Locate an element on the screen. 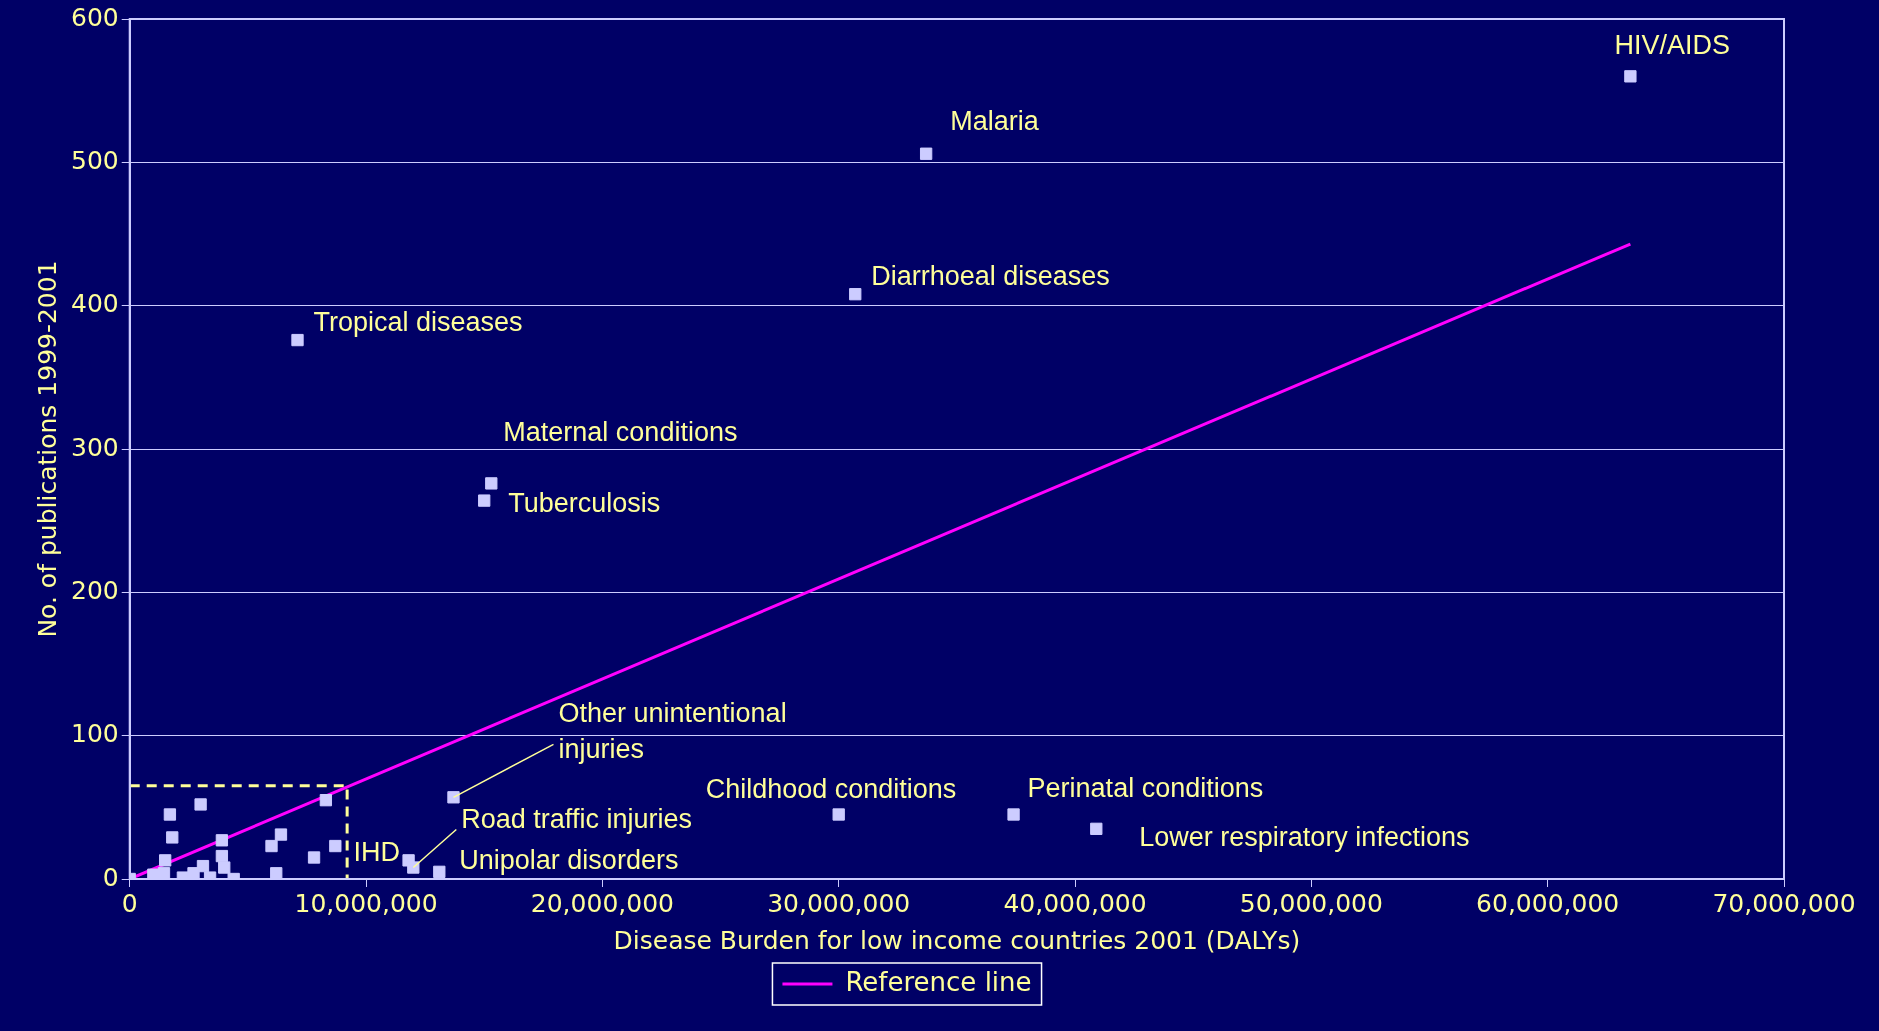 The image size is (1879, 1031). x-axis-title: Disease Burden for low income countries 2001 (DALYs) is located at coordinates (957, 940).